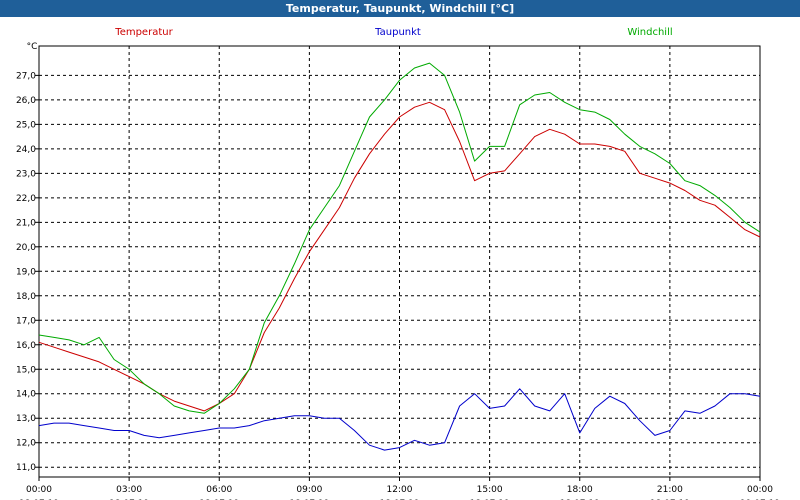  I want to click on x-tick-time-label: 03:00, so click(129, 490).